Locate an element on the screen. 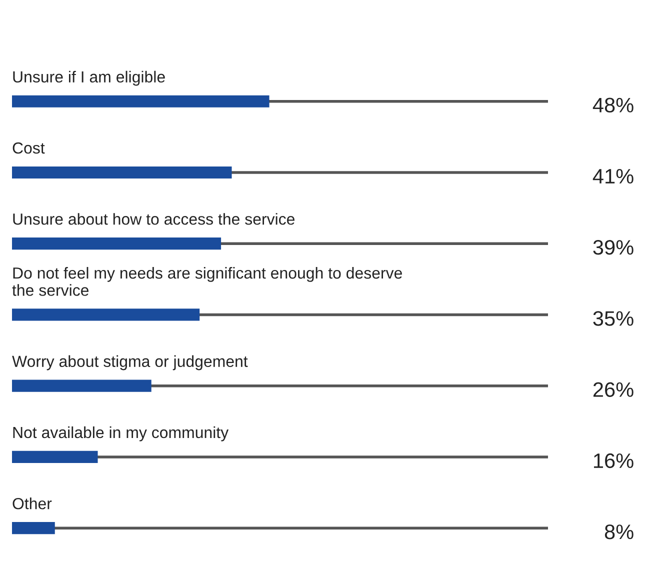  data-label: 35% is located at coordinates (613, 318).